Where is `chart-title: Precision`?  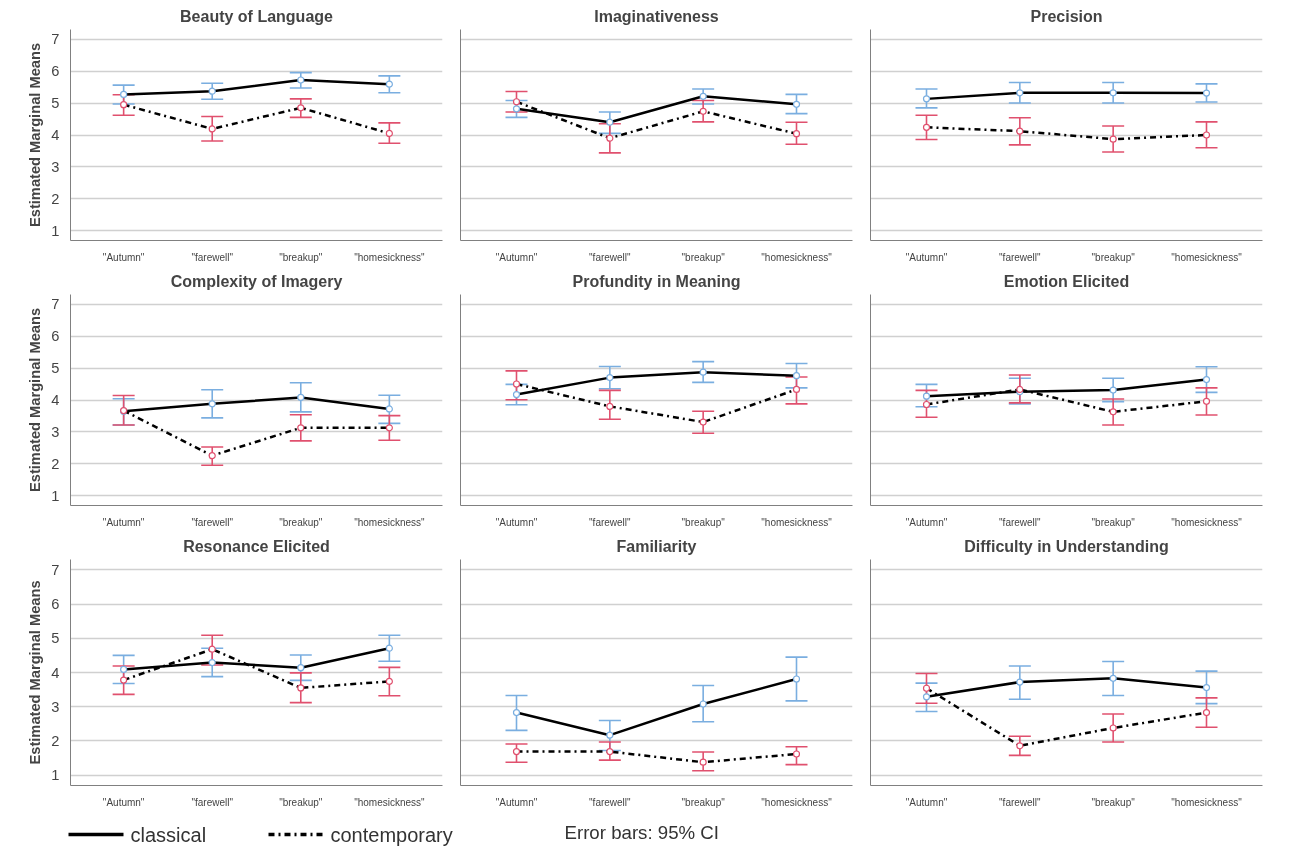 chart-title: Precision is located at coordinates (1066, 16).